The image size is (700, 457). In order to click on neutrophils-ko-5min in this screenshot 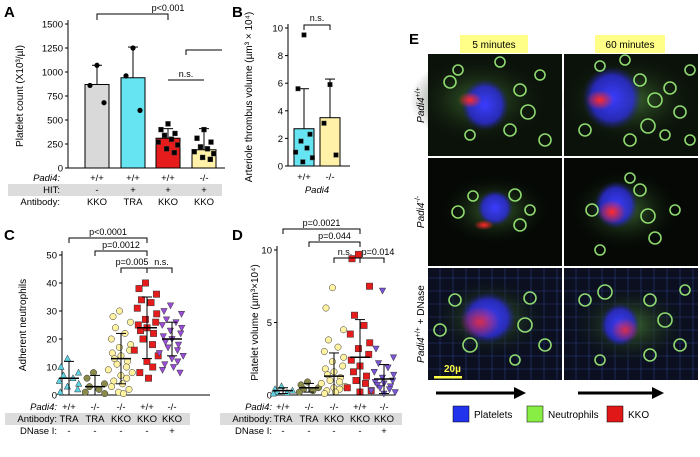, I will do `click(493, 210)`.